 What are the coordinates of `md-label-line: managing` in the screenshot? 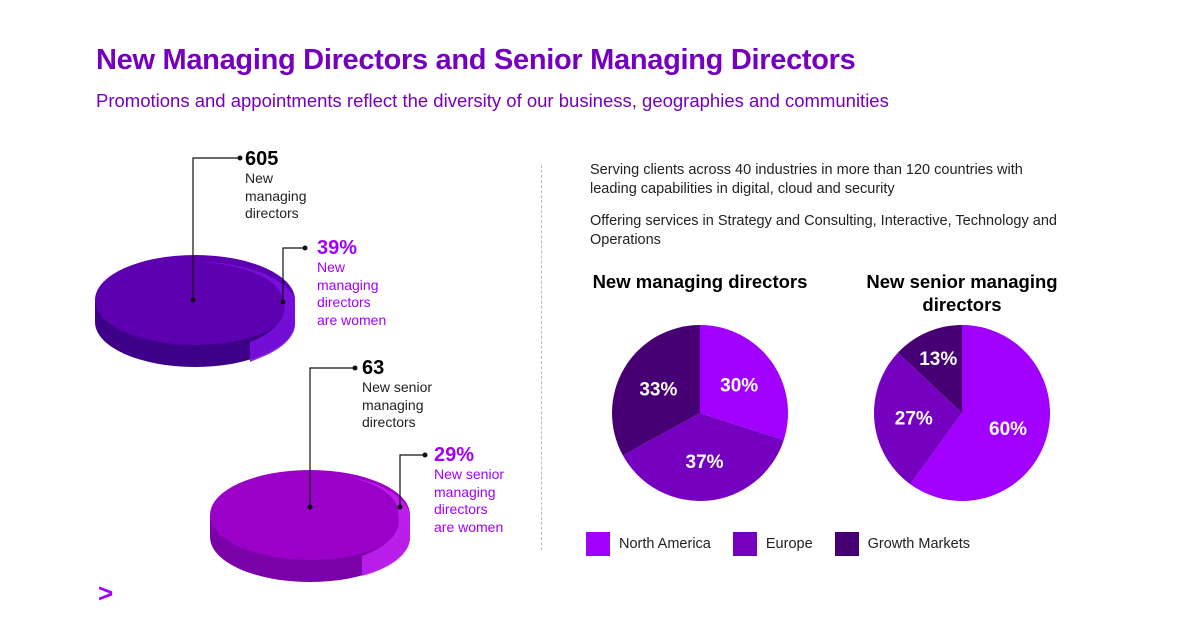 It's located at (276, 195).